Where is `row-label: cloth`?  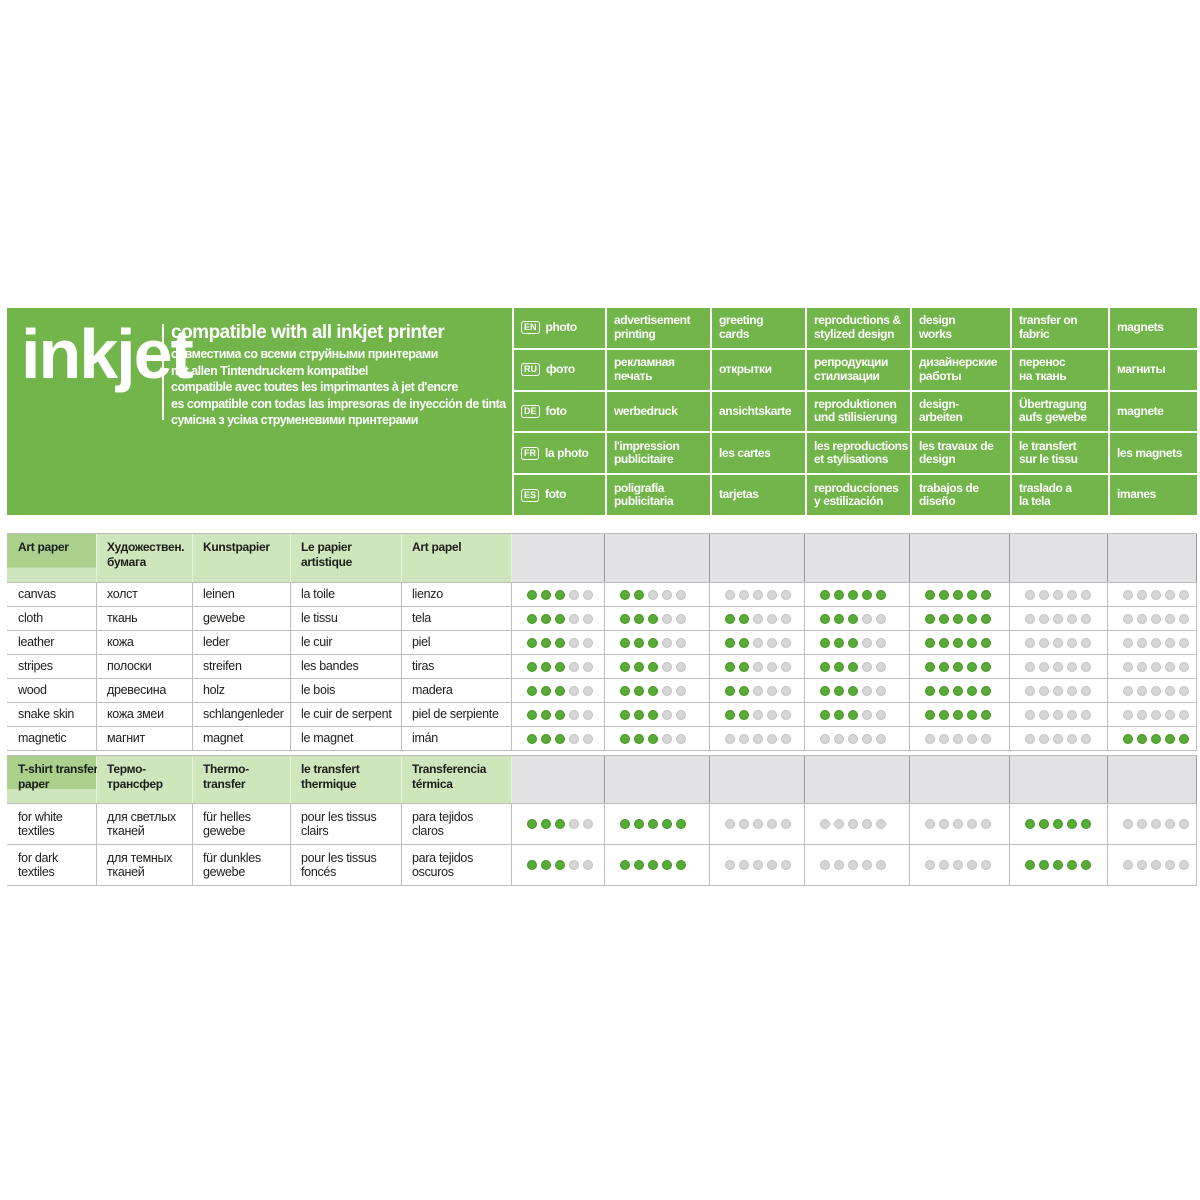
row-label: cloth is located at coordinates (52, 618).